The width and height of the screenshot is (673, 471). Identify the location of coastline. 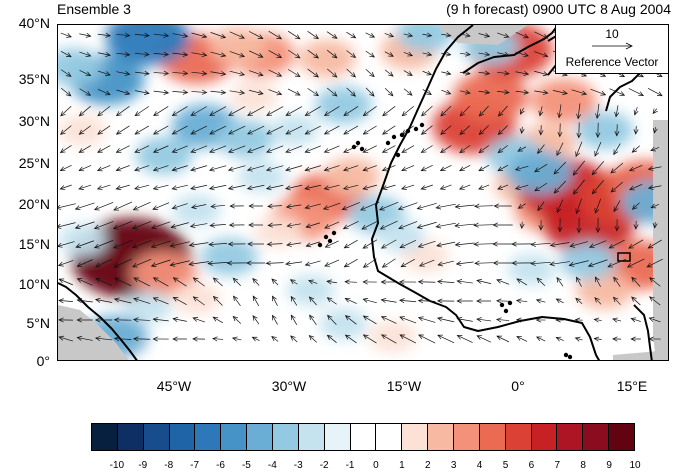
(98, 321).